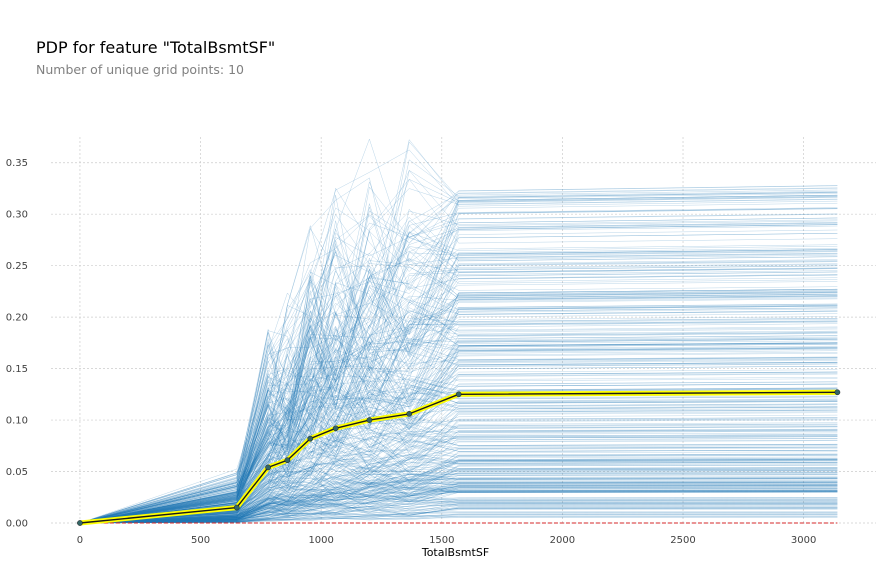  What do you see at coordinates (200, 540) in the screenshot?
I see `x-tick-label: 500` at bounding box center [200, 540].